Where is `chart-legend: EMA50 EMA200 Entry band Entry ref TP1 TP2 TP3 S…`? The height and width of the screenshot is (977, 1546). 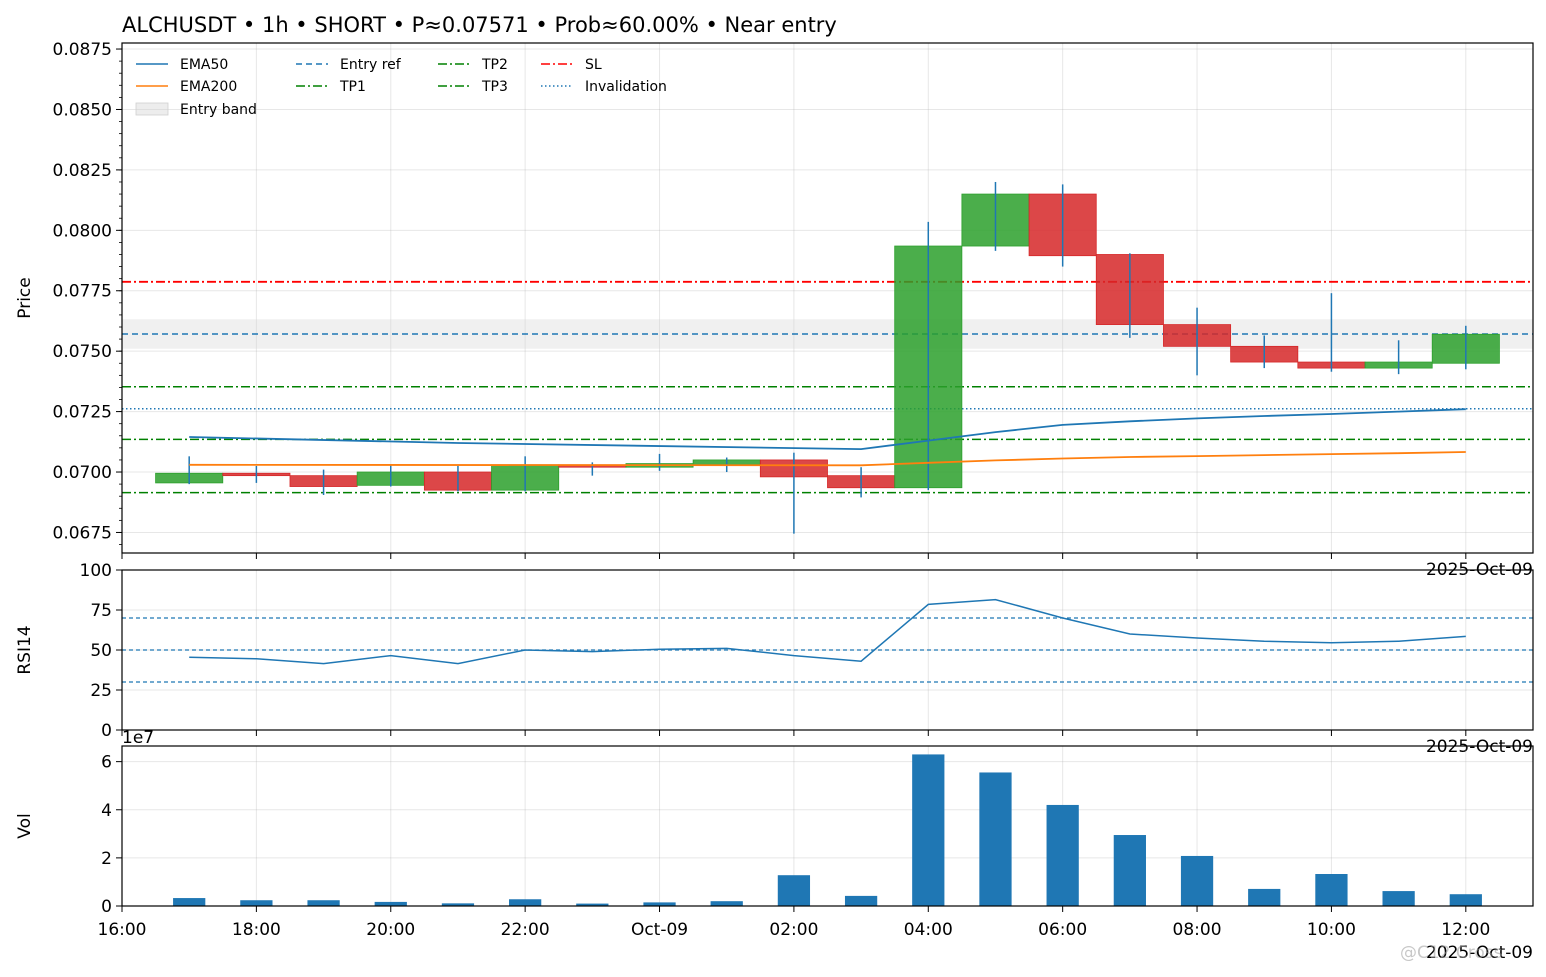 chart-legend: EMA50 EMA200 Entry band Entry ref TP1 TP2 TP3 S… is located at coordinates (401, 87).